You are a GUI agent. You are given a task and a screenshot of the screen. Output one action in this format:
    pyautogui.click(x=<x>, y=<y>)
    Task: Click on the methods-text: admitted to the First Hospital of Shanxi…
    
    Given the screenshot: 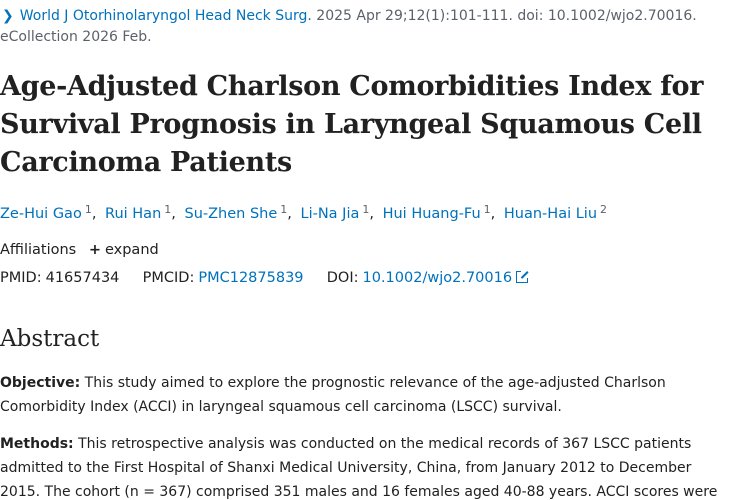 What is the action you would take?
    pyautogui.click(x=346, y=468)
    